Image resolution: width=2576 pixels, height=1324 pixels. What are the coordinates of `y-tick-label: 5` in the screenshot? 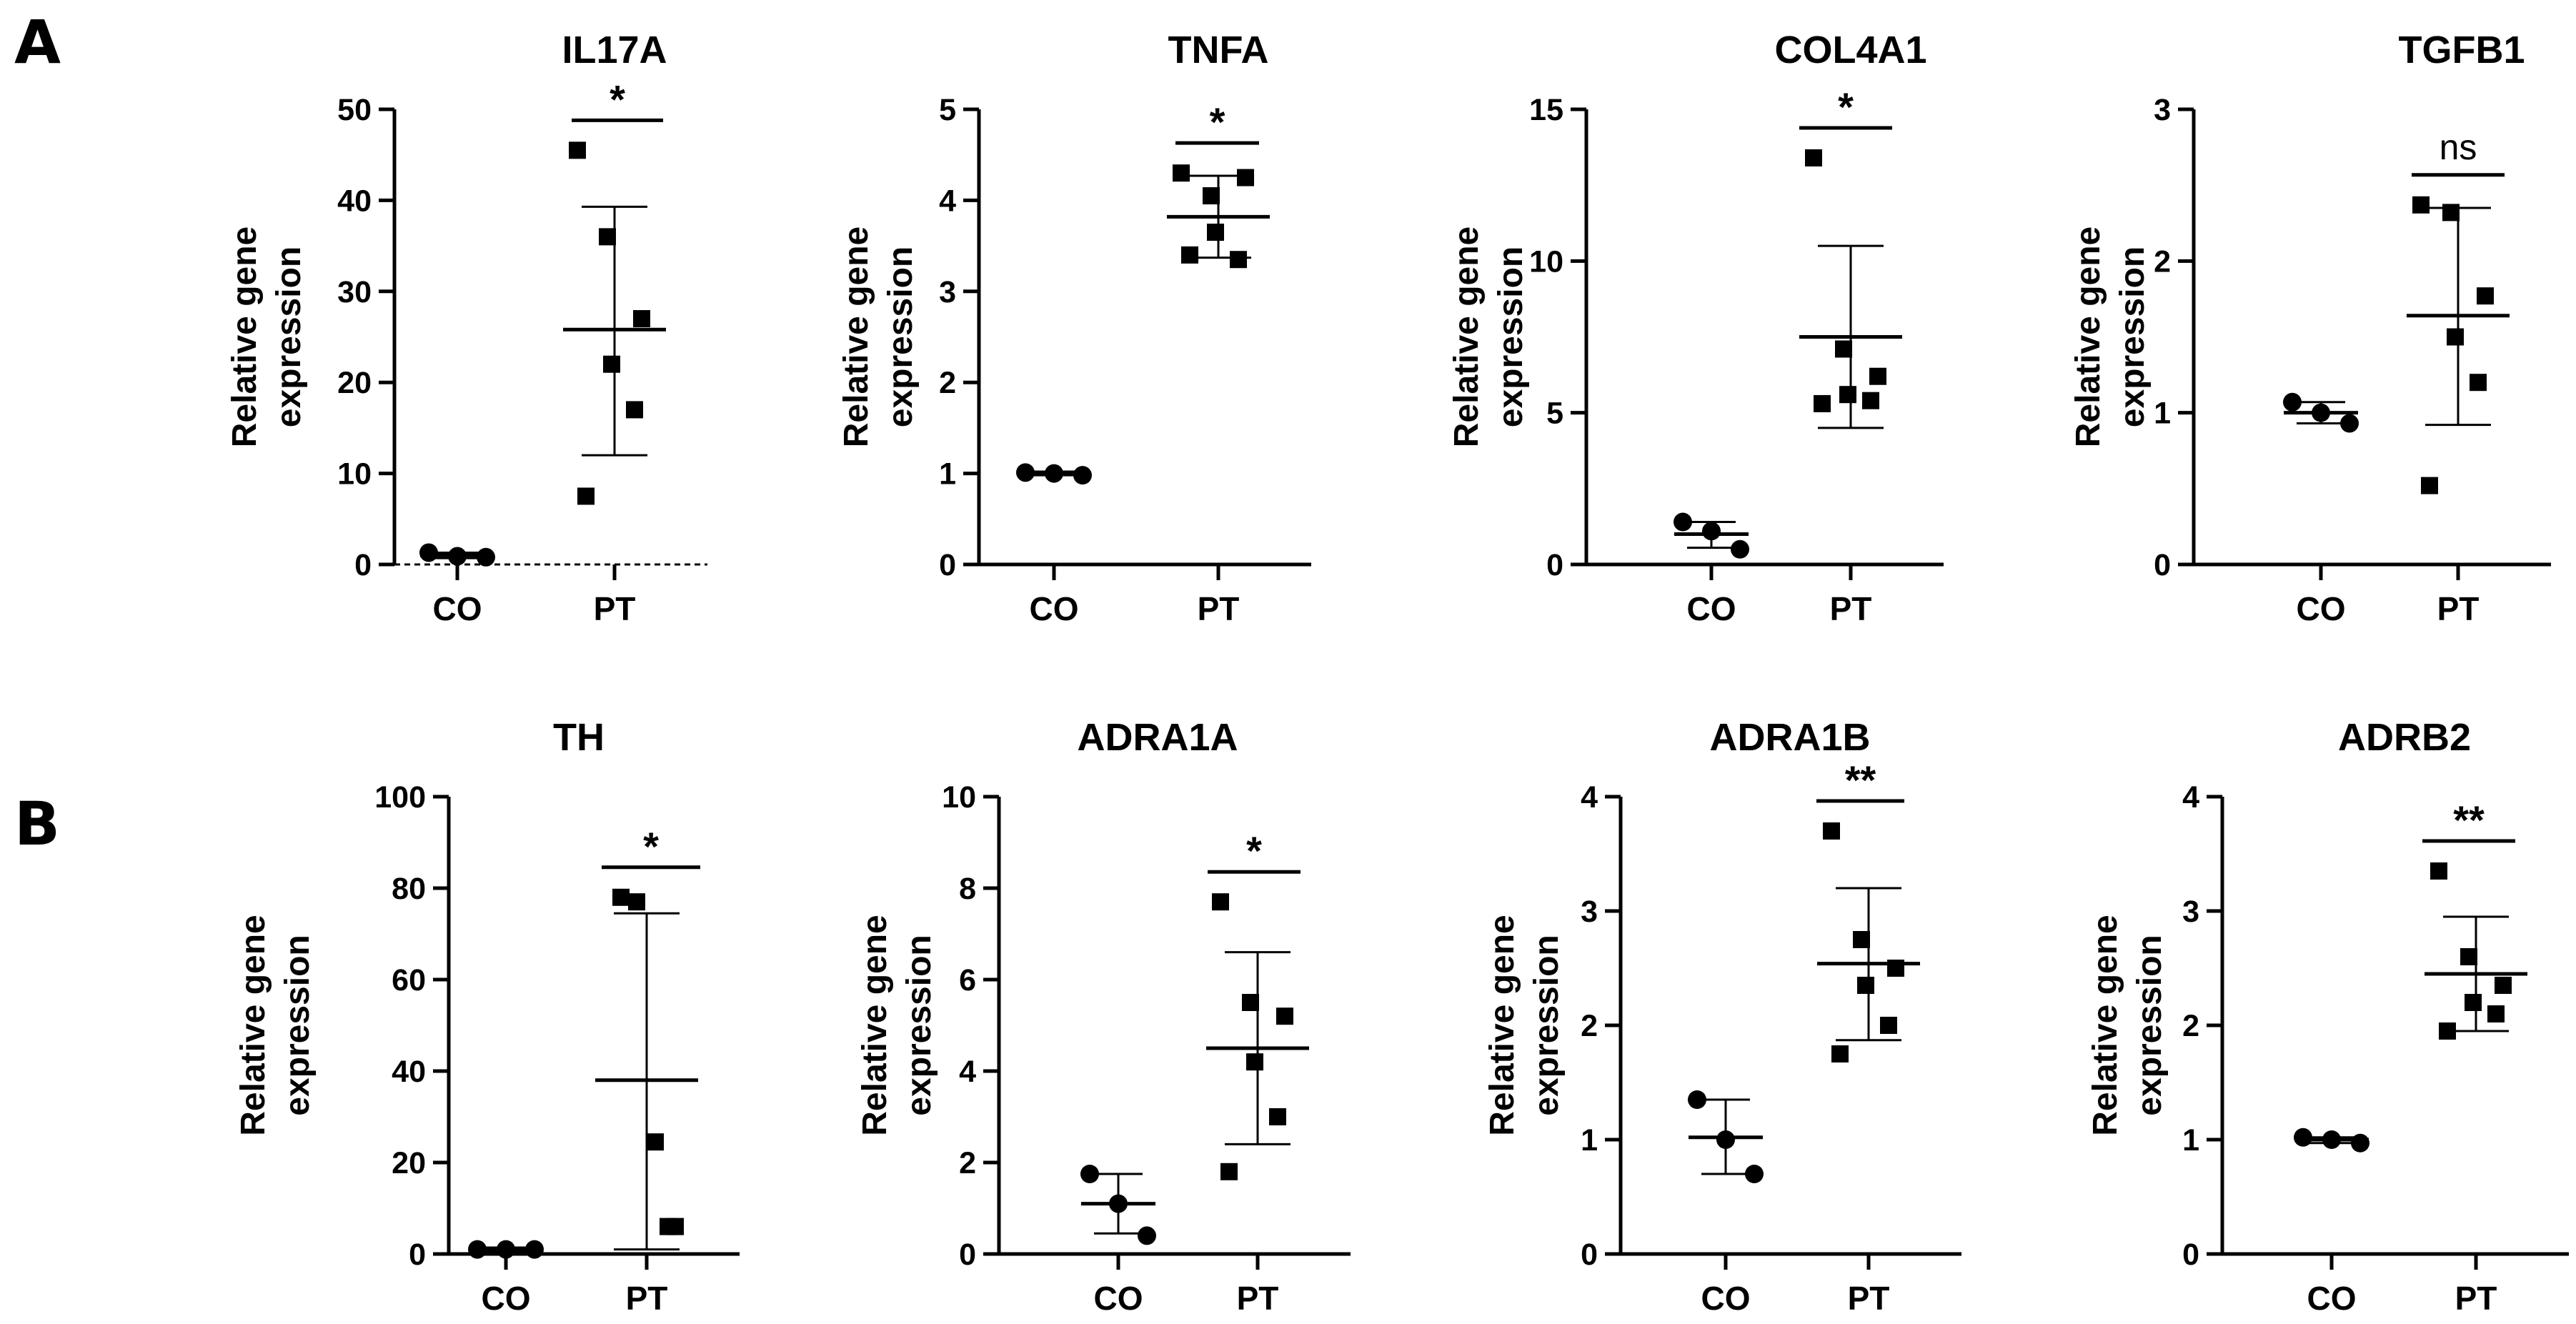 It's located at (947, 110).